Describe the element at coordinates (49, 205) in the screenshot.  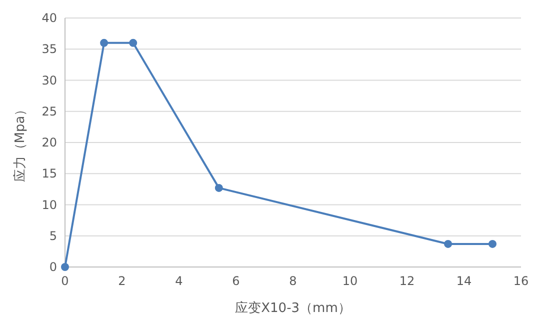
I see `y-tick-label: 10` at that location.